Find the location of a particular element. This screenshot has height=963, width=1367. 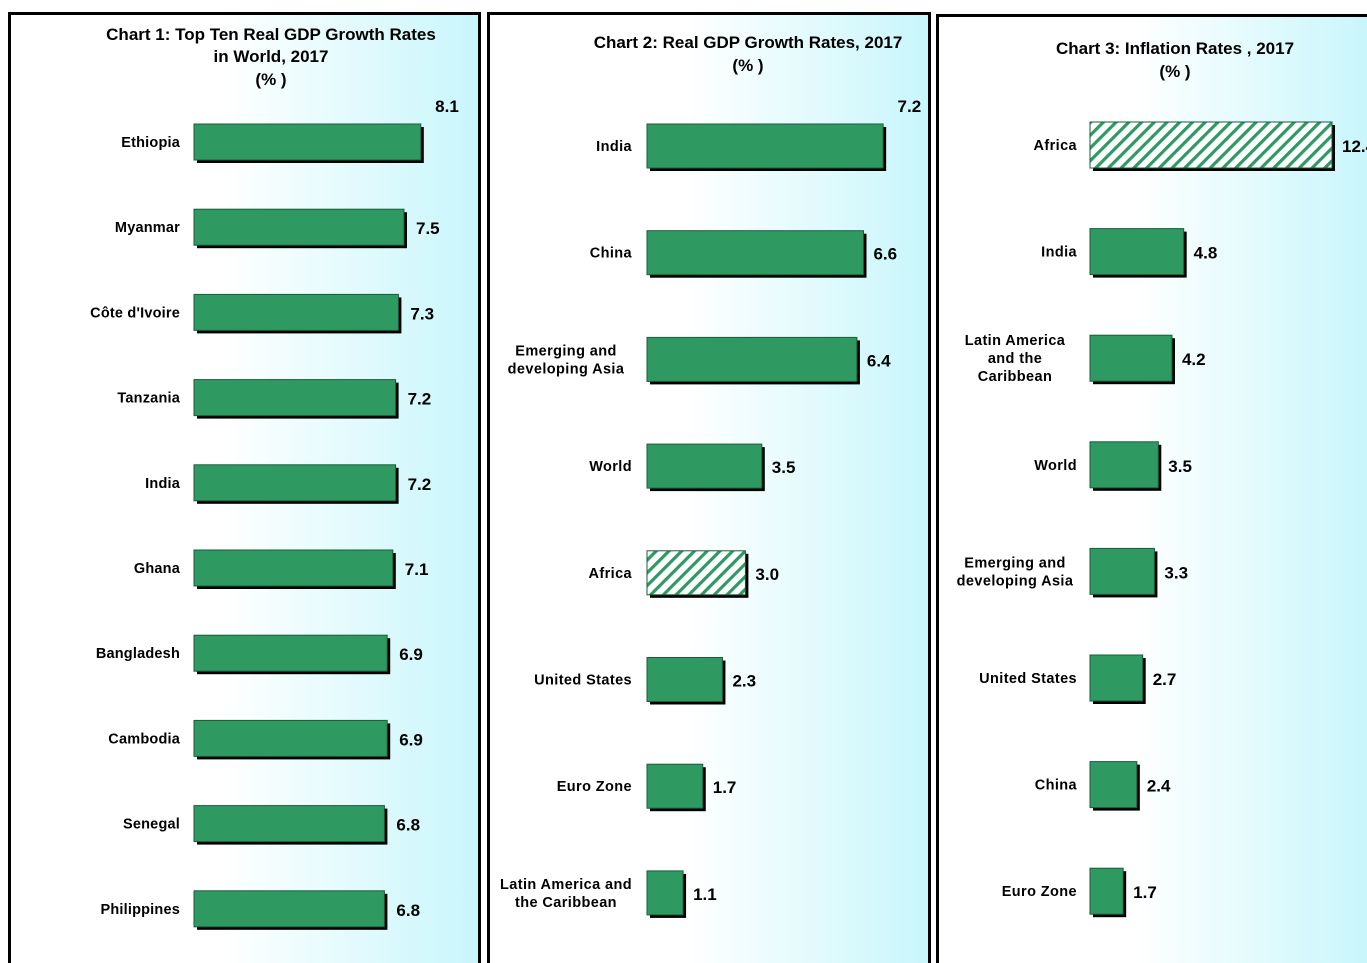

chart-title-line: in World, 2017 is located at coordinates (271, 56).